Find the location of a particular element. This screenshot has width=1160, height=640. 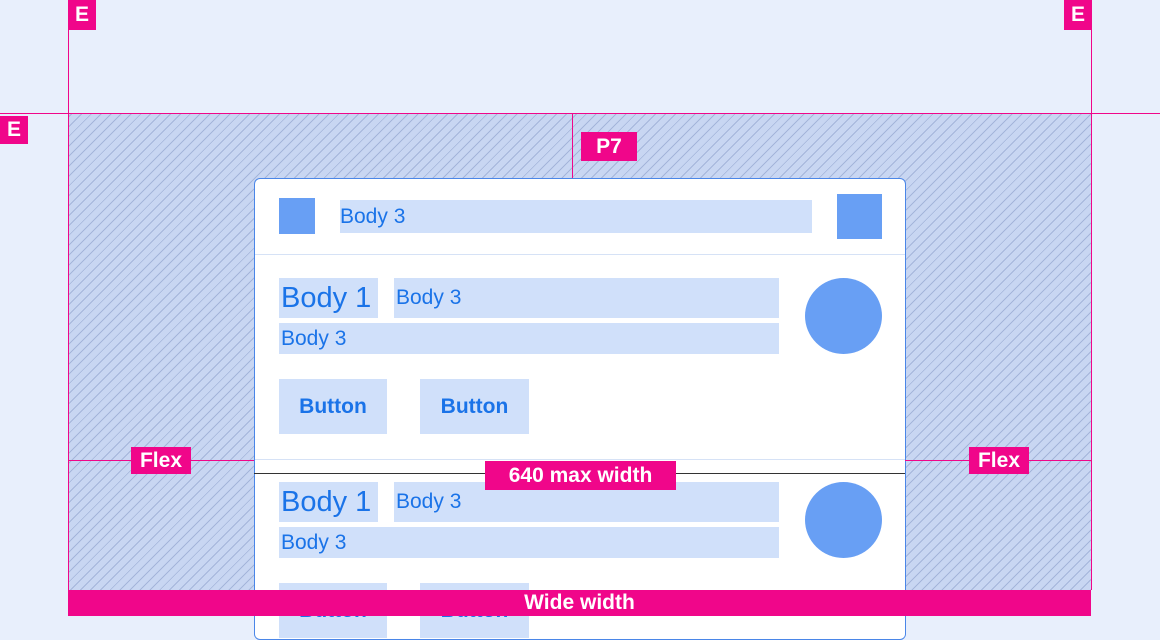

action-icon is located at coordinates (859, 216).